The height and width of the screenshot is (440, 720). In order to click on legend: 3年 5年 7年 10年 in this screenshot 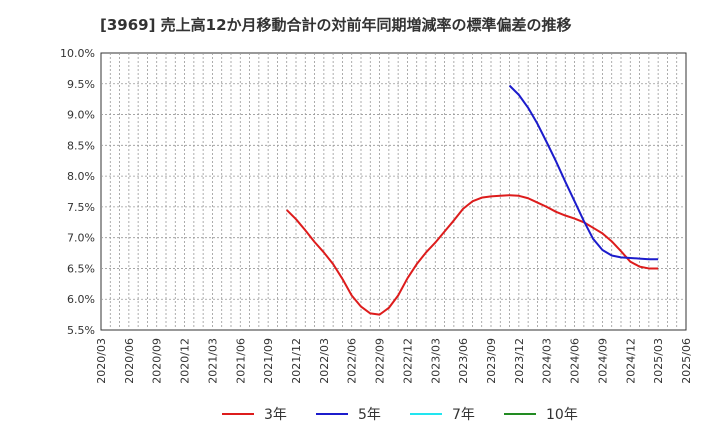, I will do `click(400, 415)`.